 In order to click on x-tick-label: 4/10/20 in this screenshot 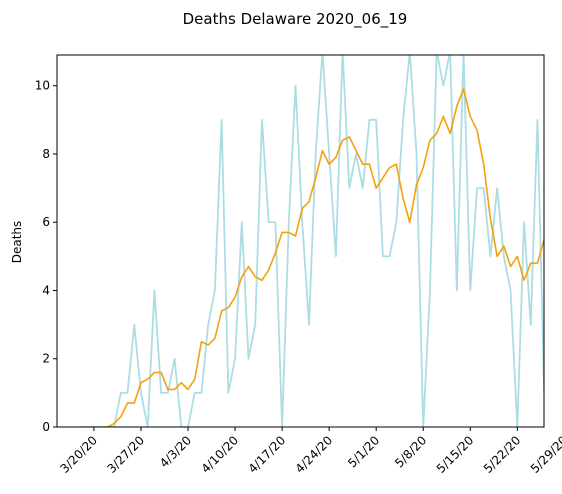, I will do `click(220, 454)`.